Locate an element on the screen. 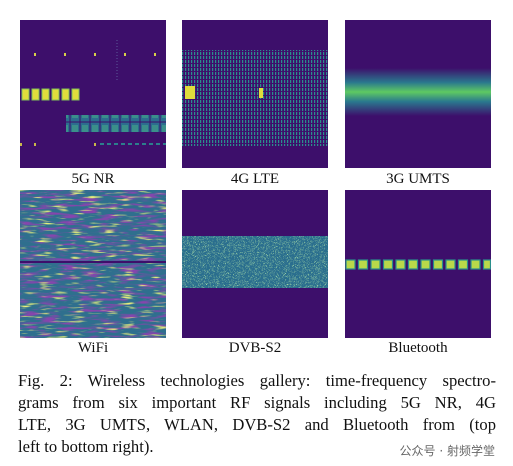 The image size is (513, 466). spectrogram-3g-umts is located at coordinates (418, 94).